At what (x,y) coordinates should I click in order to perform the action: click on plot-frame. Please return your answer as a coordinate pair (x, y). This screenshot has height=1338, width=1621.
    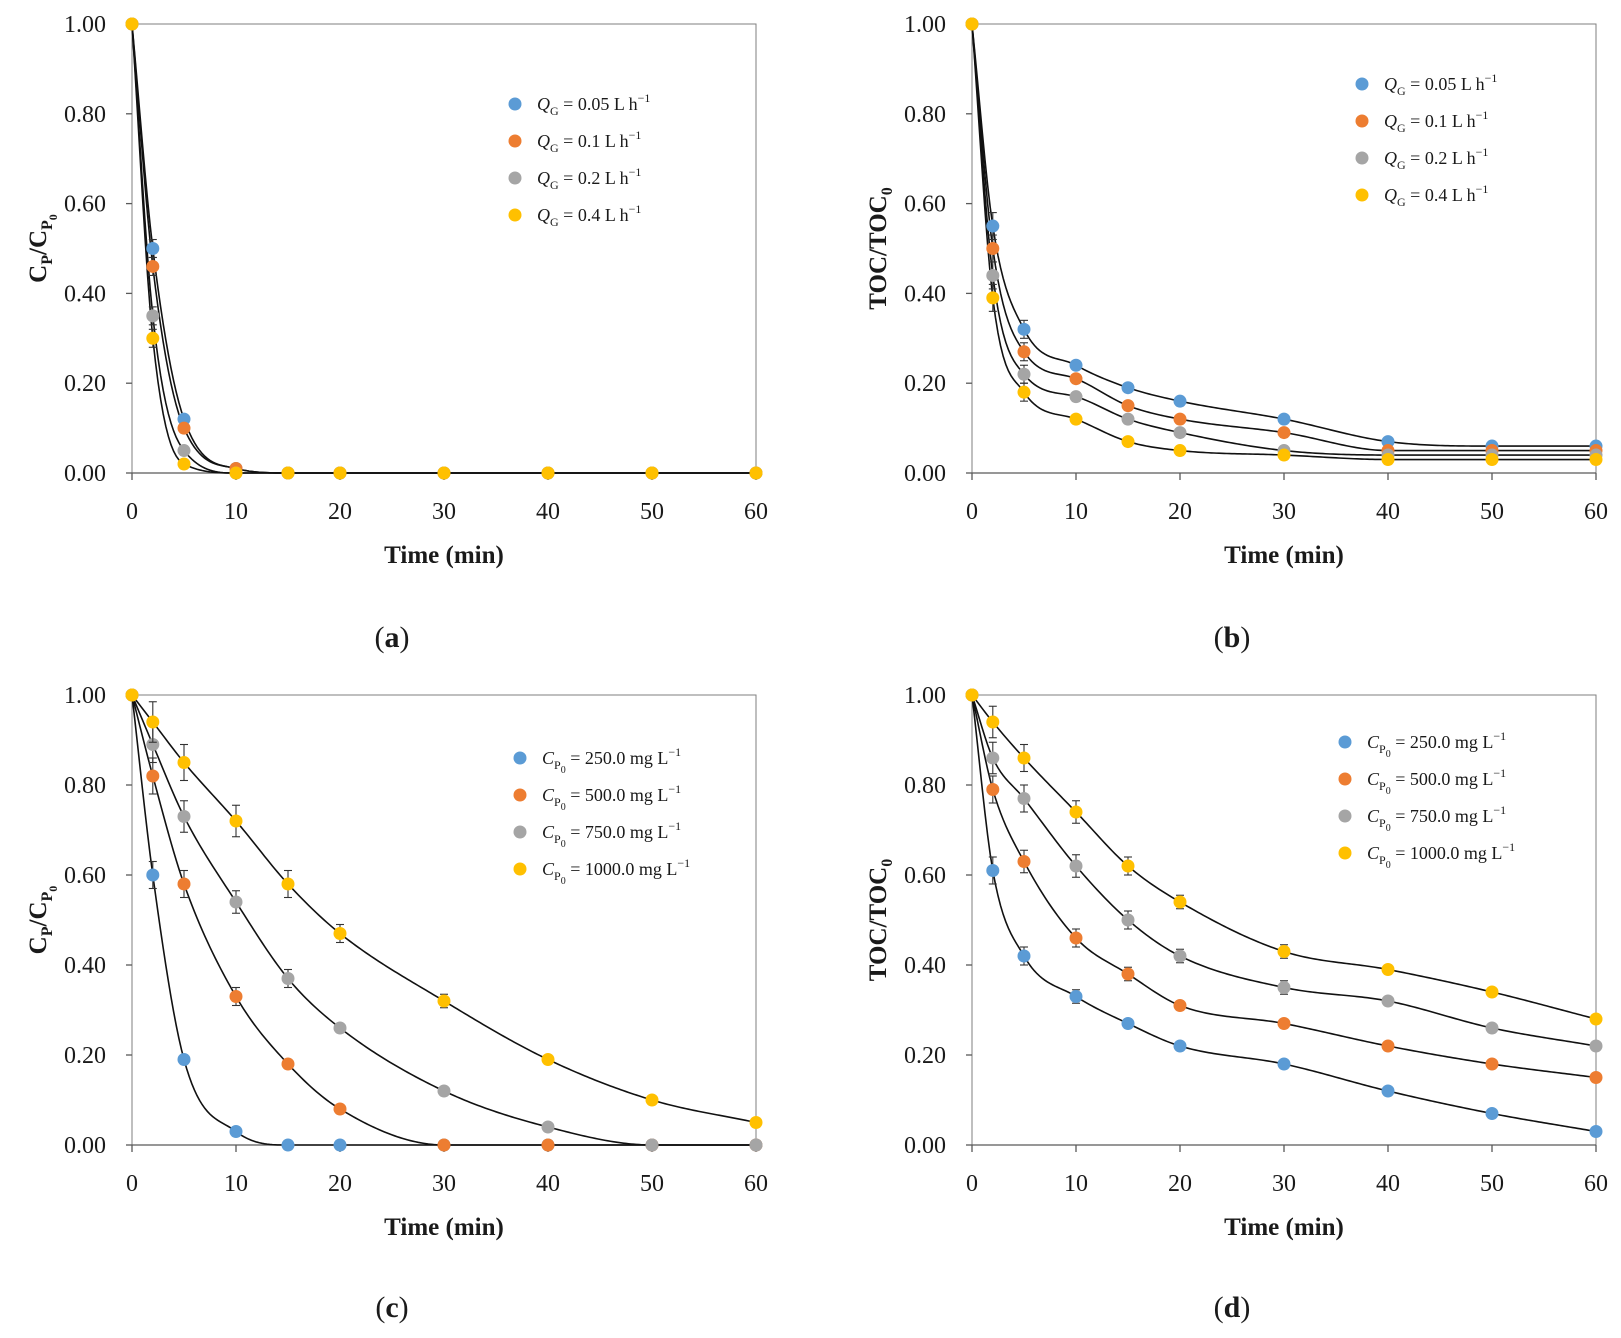
    Looking at the image, I should click on (1284, 920).